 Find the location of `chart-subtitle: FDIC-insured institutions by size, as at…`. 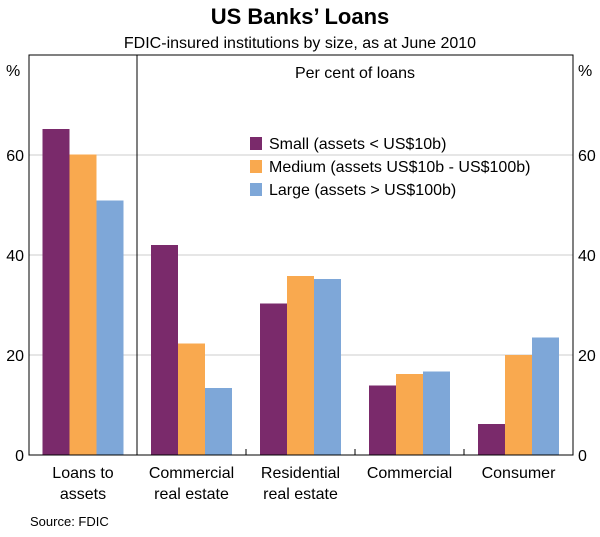

chart-subtitle: FDIC-insured institutions by size, as at… is located at coordinates (300, 43).